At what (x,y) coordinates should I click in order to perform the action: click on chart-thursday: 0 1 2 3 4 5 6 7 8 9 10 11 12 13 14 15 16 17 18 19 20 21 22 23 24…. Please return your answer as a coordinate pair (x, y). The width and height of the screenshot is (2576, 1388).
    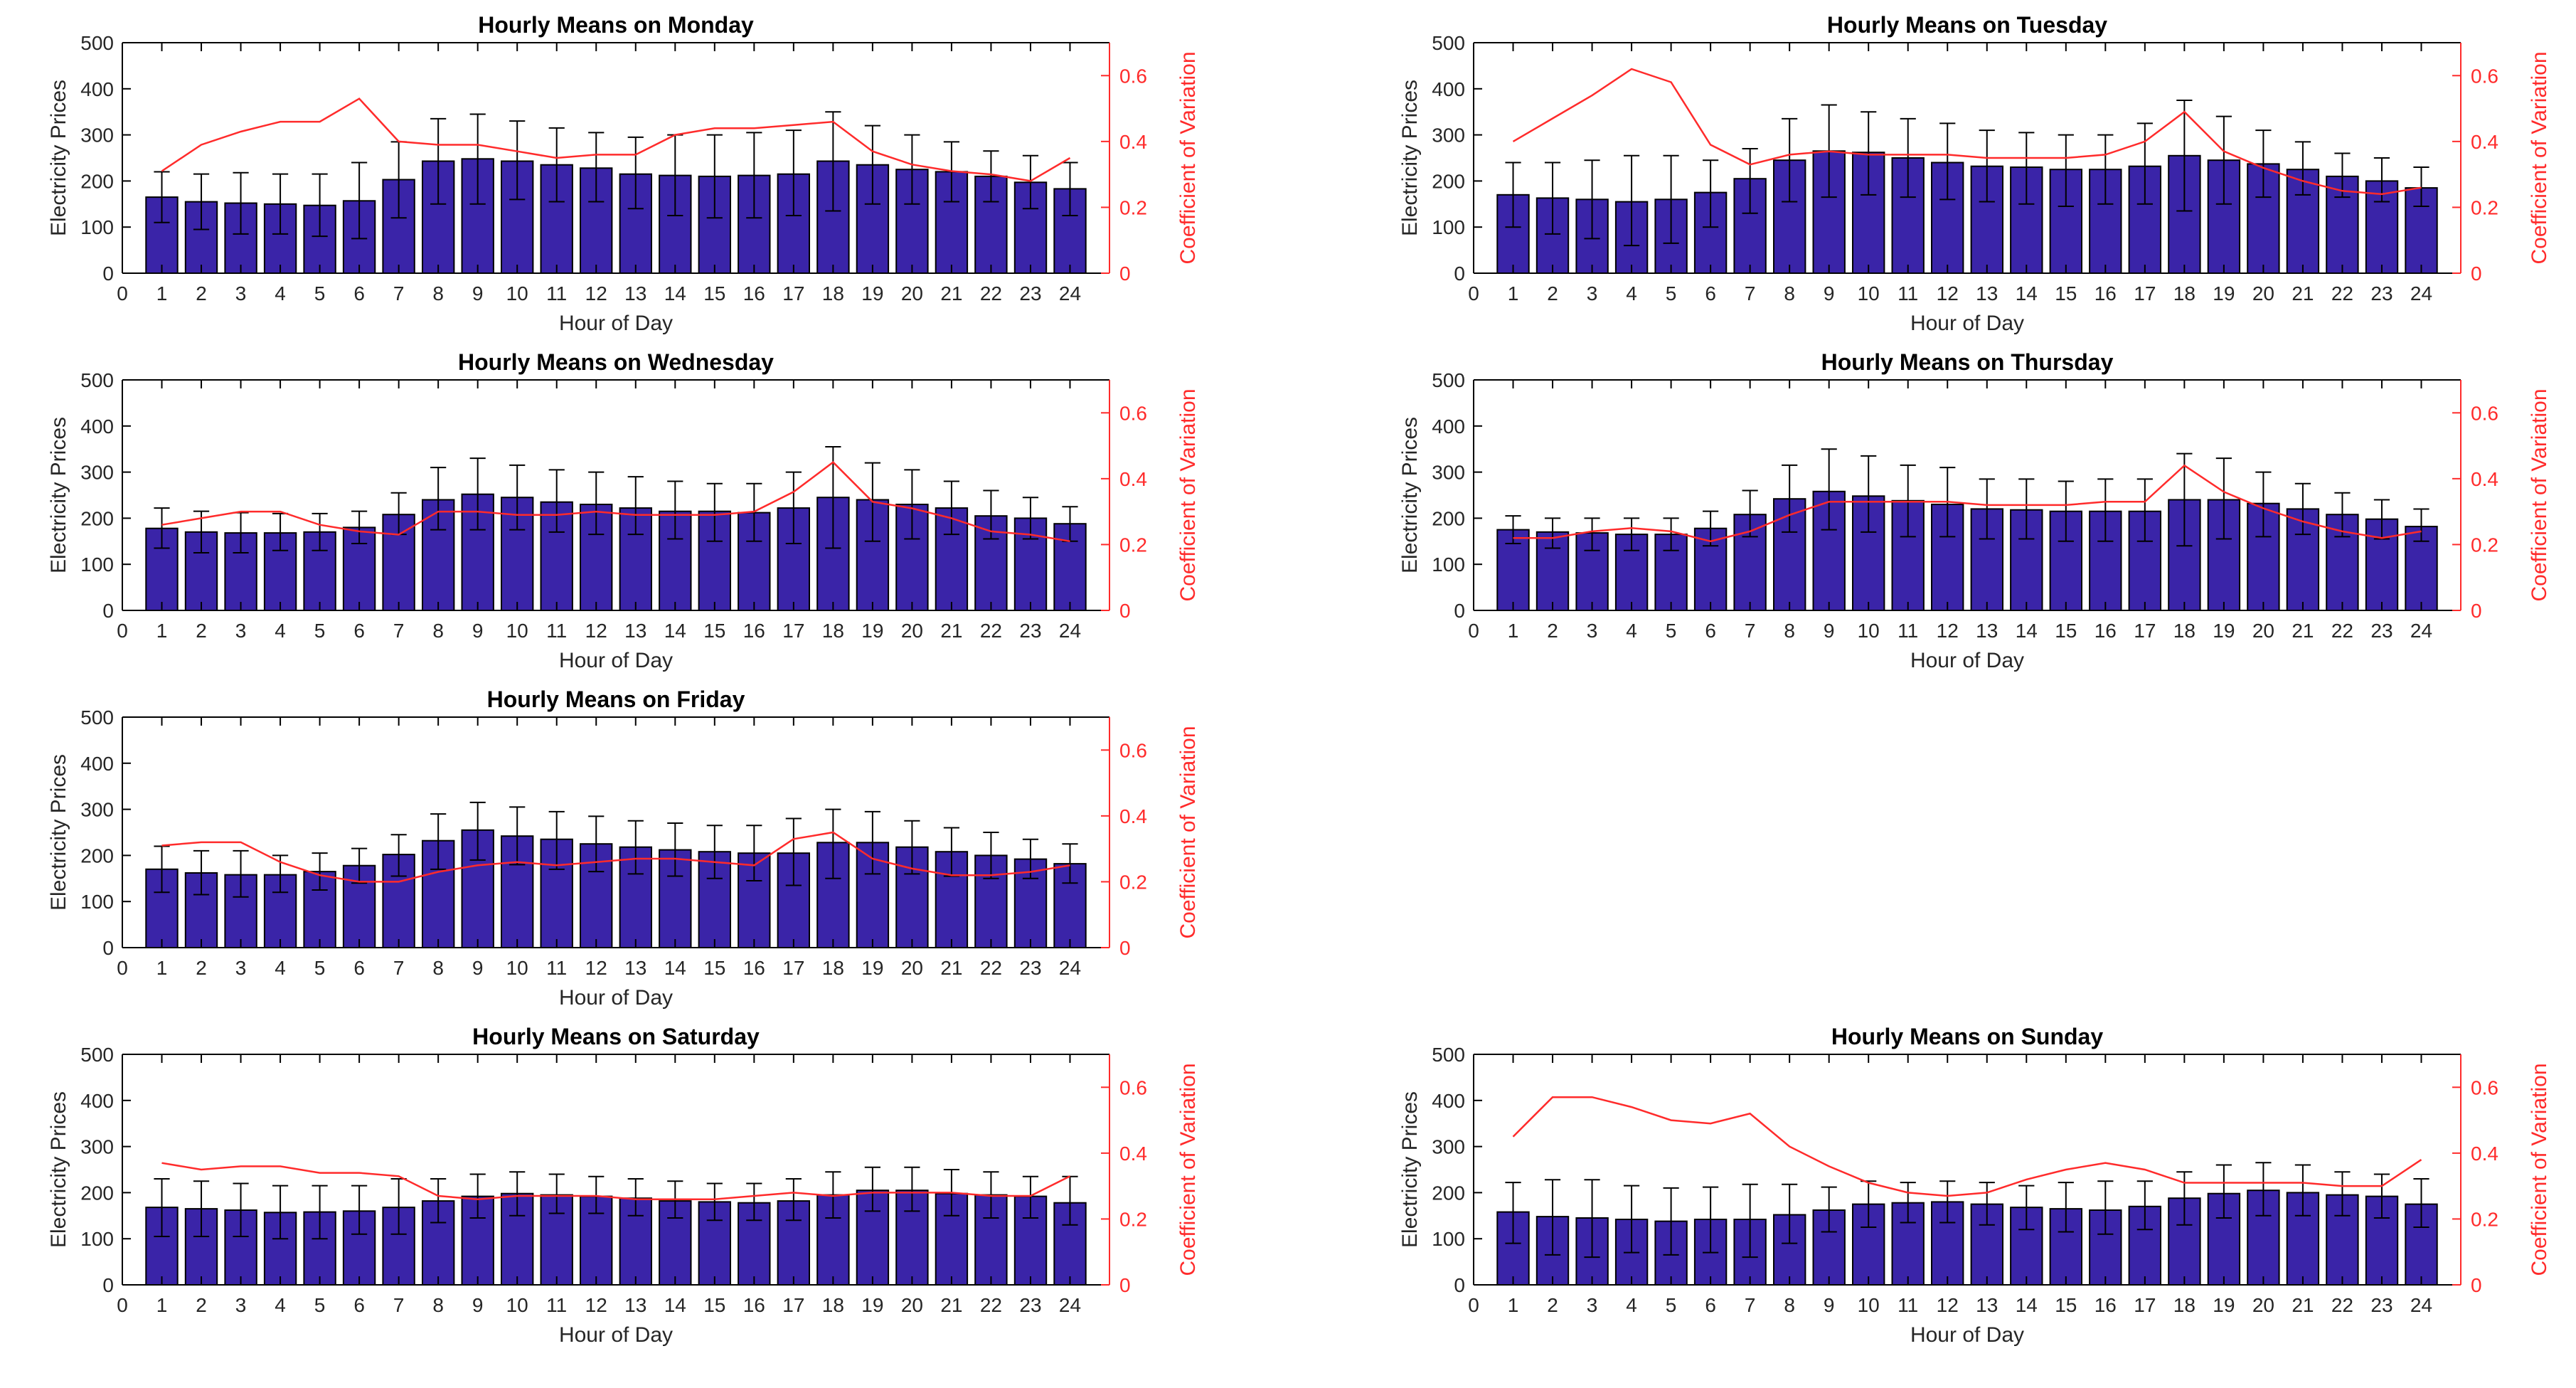
    Looking at the image, I should click on (1974, 511).